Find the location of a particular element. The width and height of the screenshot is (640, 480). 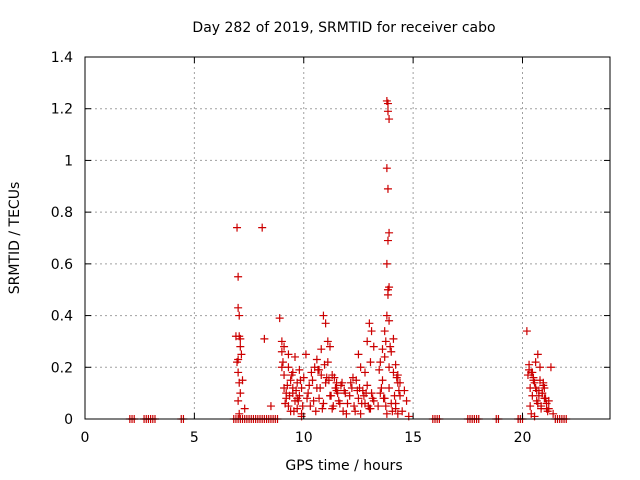

y-tick-label: 0.6 is located at coordinates (62, 265).